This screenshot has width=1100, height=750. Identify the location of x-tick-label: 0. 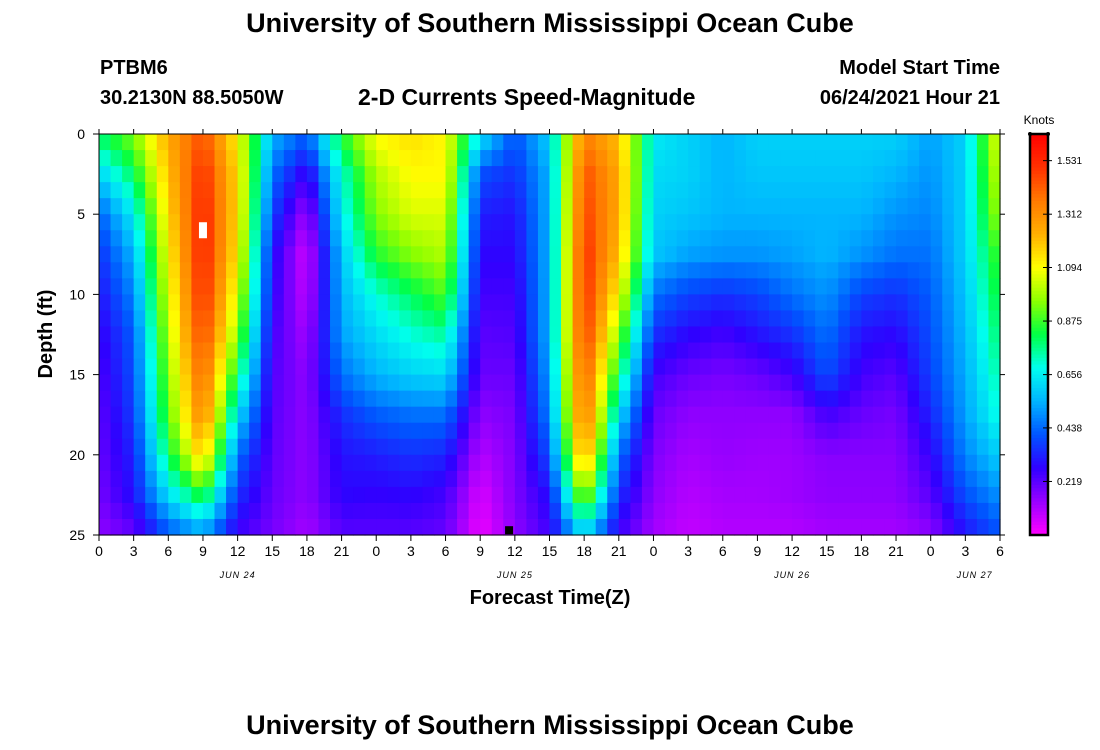
(376, 551).